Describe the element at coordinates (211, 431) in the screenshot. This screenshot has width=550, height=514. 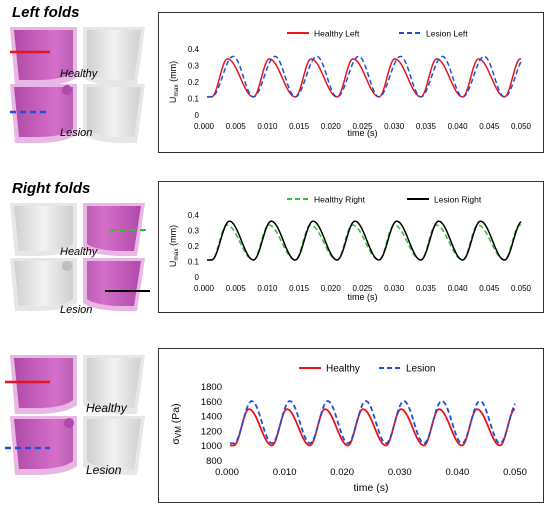
I see `y-tick-label: 1200` at that location.